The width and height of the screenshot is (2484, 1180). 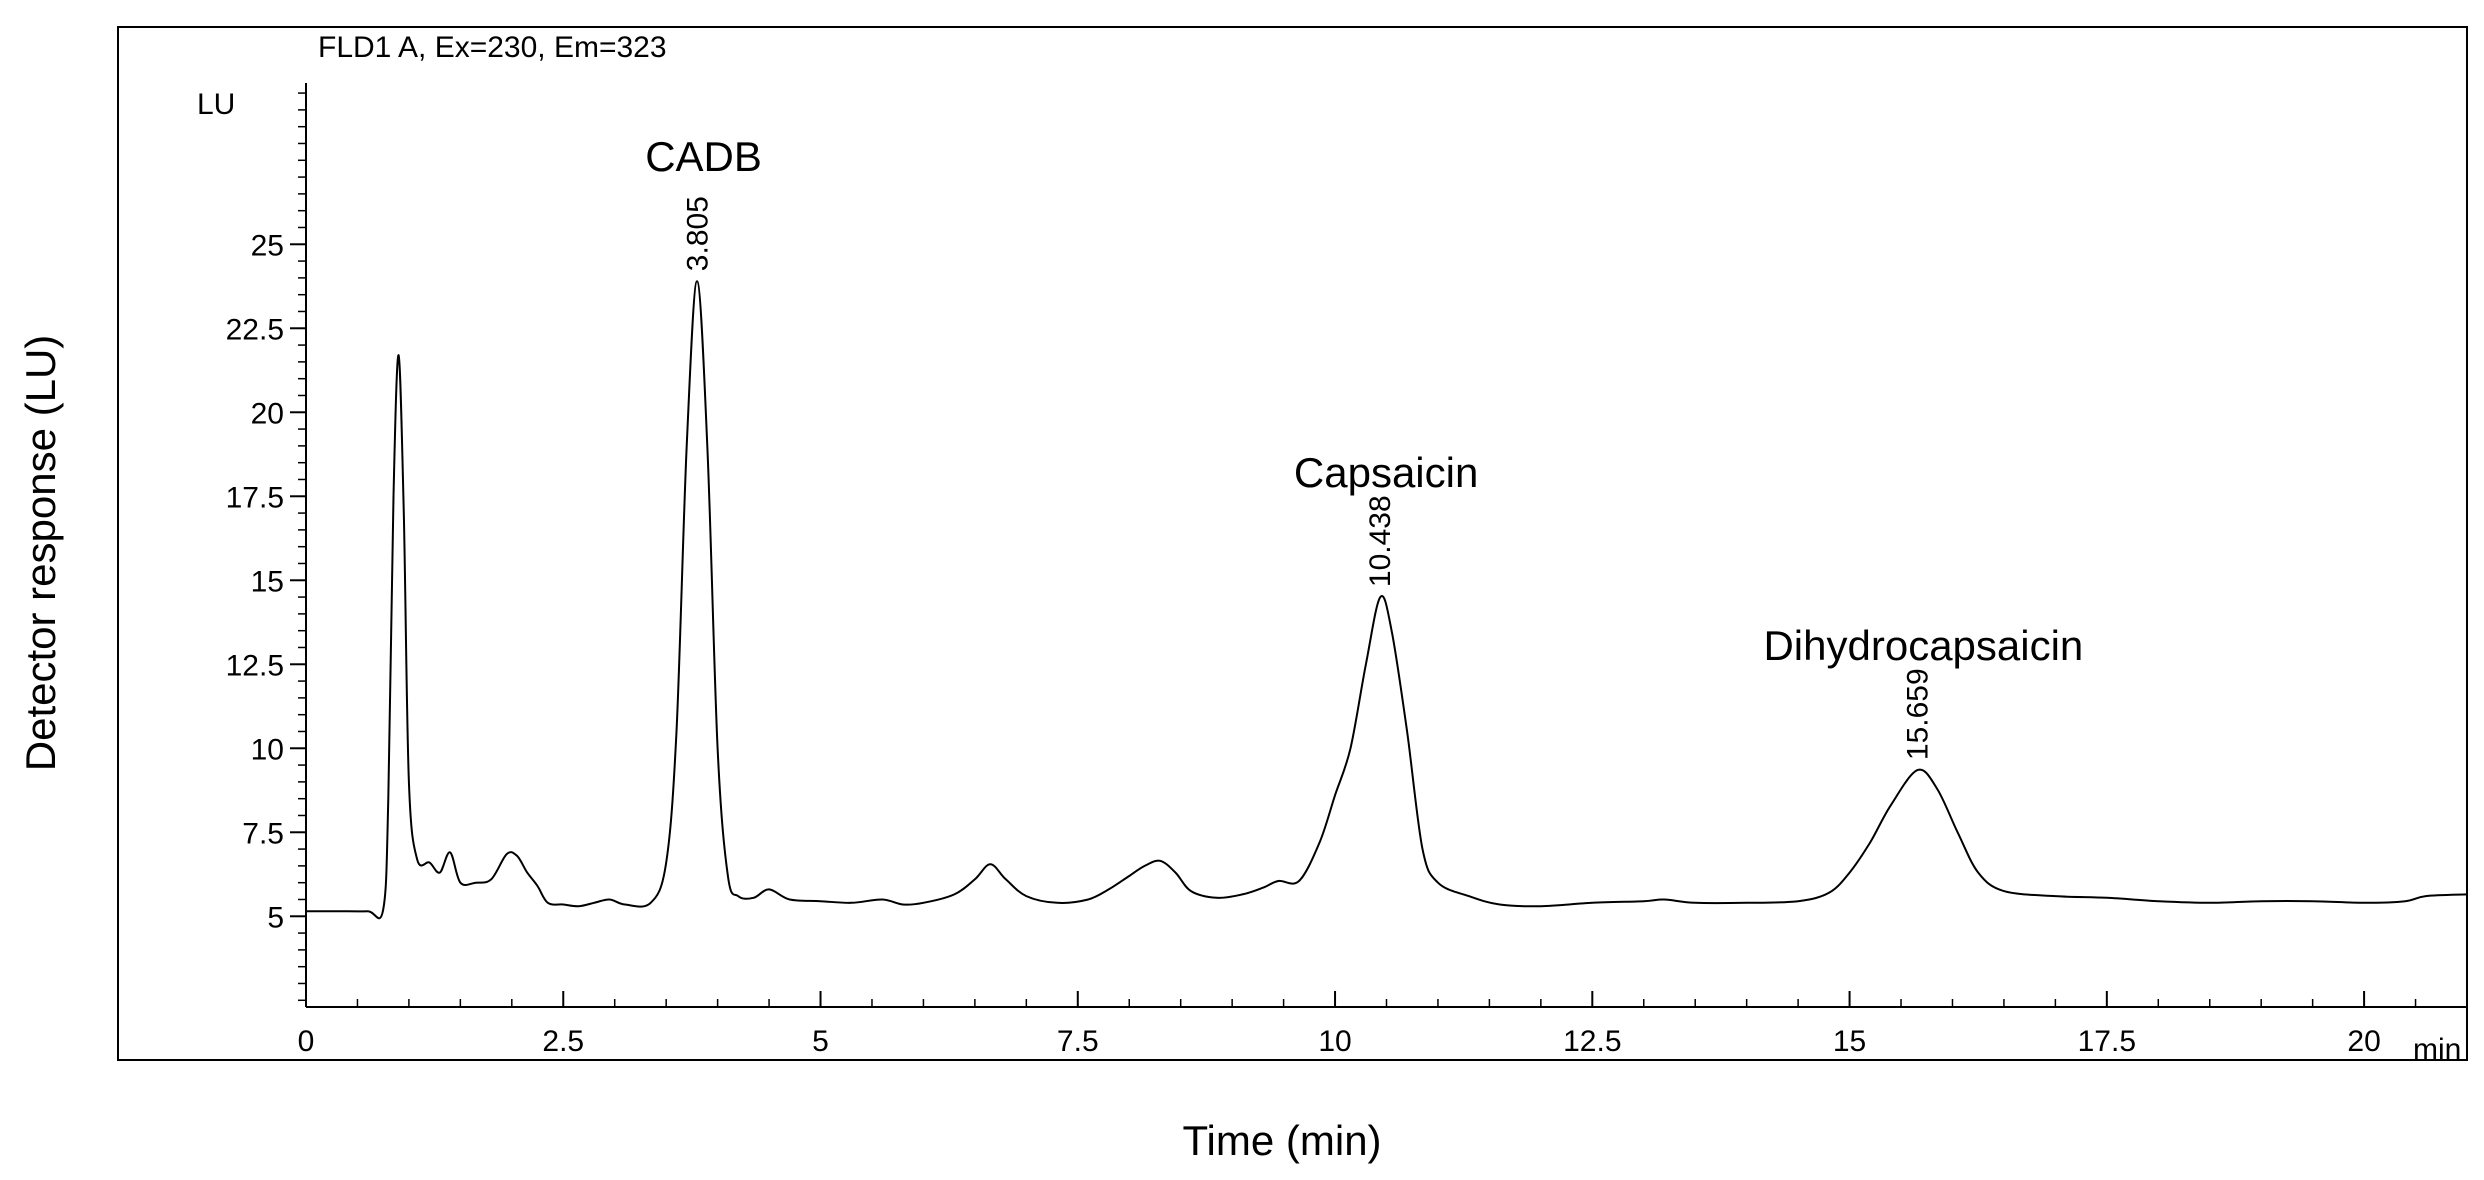 What do you see at coordinates (2363, 1041) in the screenshot?
I see `x-tick-label: 20` at bounding box center [2363, 1041].